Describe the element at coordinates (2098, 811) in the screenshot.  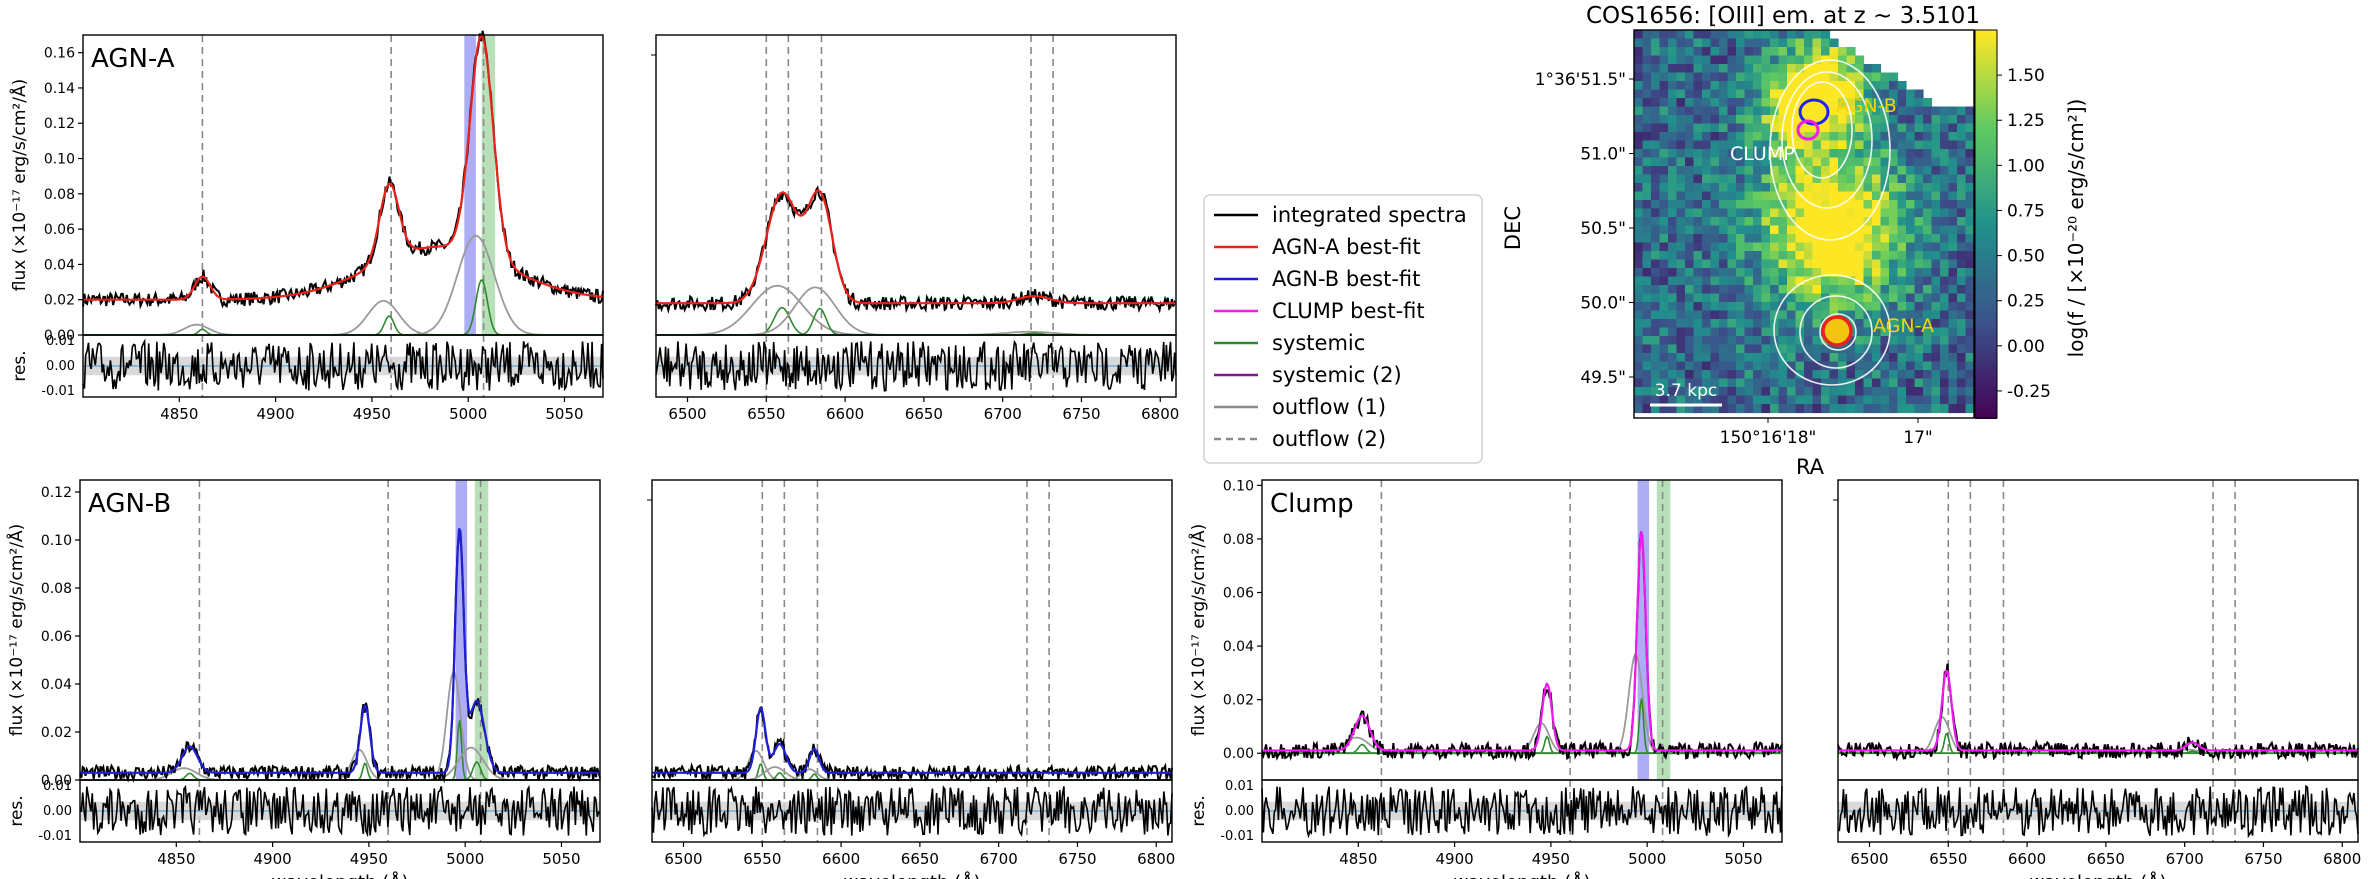
I see `residual-line` at that location.